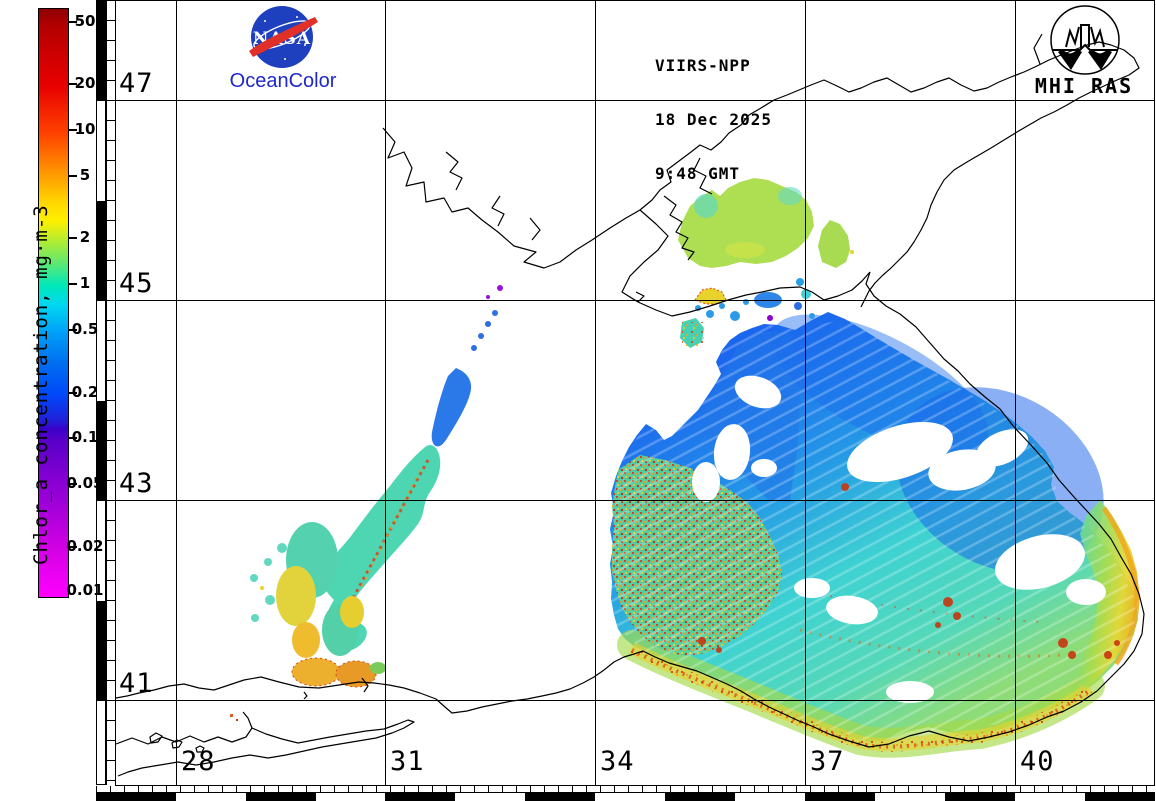 This screenshot has width=1156, height=801. I want to click on colorbar-label: 10, so click(85, 129).